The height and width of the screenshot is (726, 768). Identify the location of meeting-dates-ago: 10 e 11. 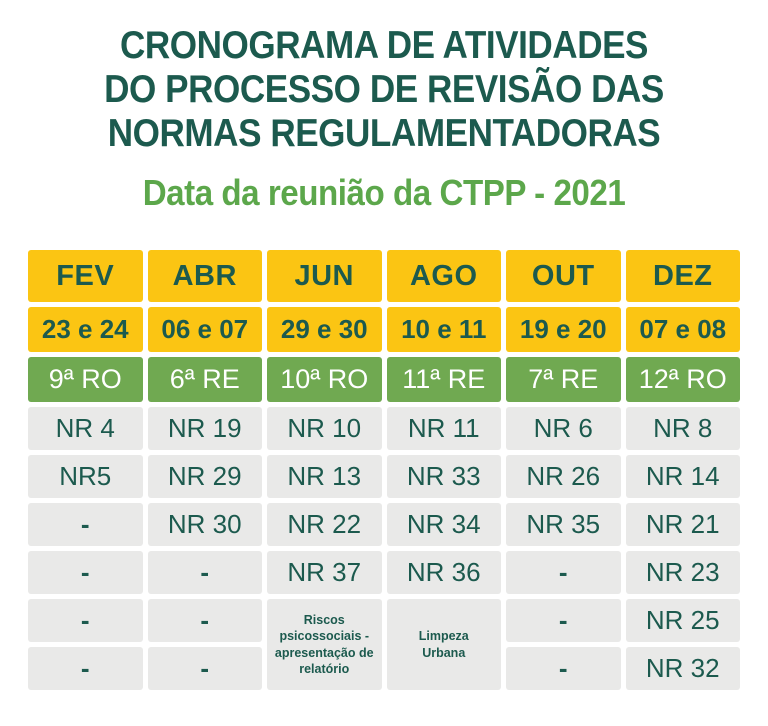
(443, 329).